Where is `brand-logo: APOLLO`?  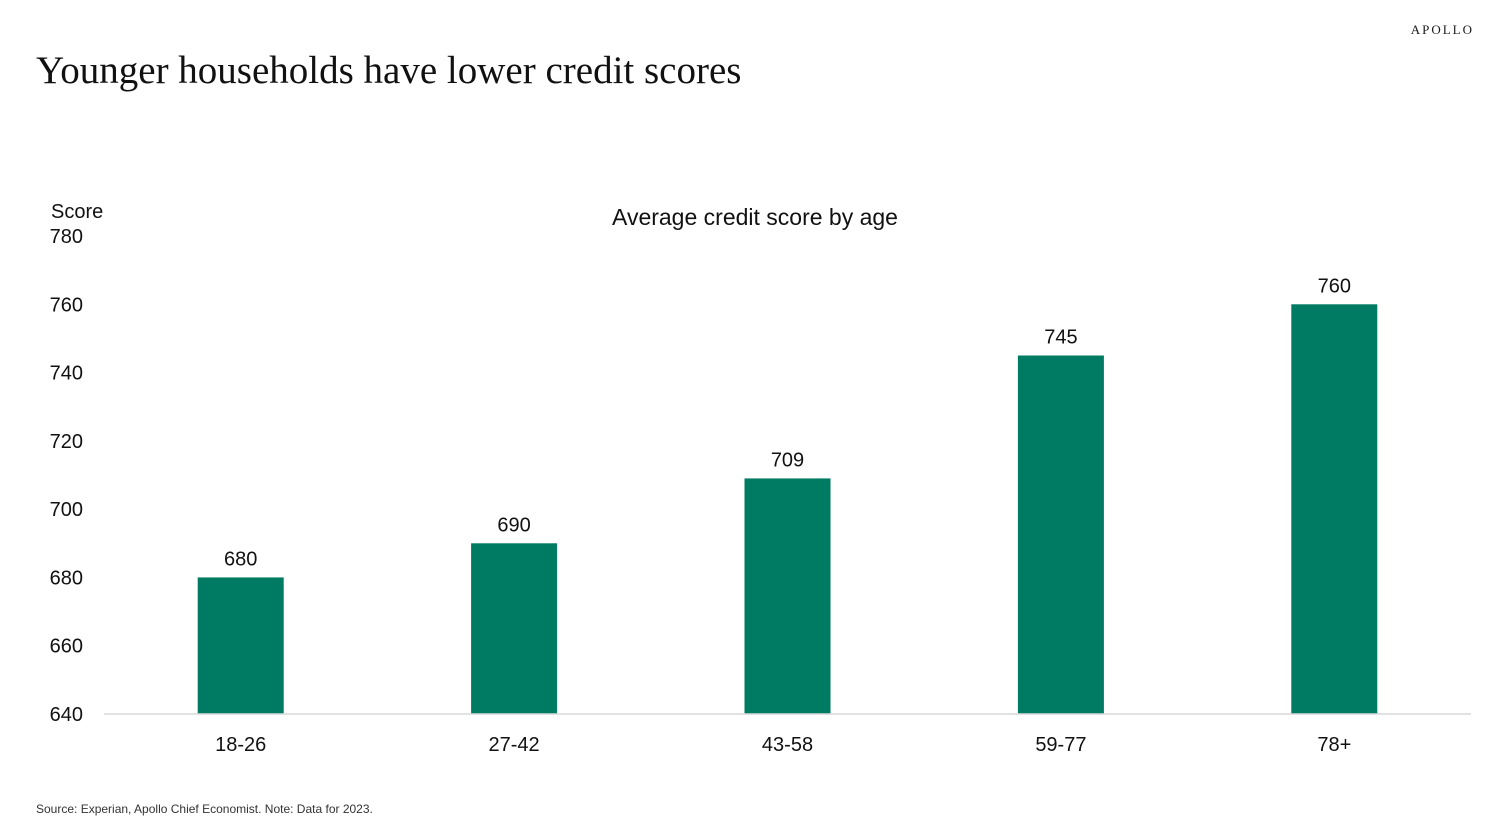
brand-logo: APOLLO is located at coordinates (1442, 29).